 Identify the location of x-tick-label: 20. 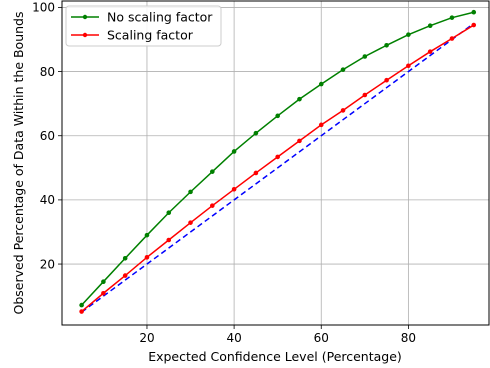
(146, 338).